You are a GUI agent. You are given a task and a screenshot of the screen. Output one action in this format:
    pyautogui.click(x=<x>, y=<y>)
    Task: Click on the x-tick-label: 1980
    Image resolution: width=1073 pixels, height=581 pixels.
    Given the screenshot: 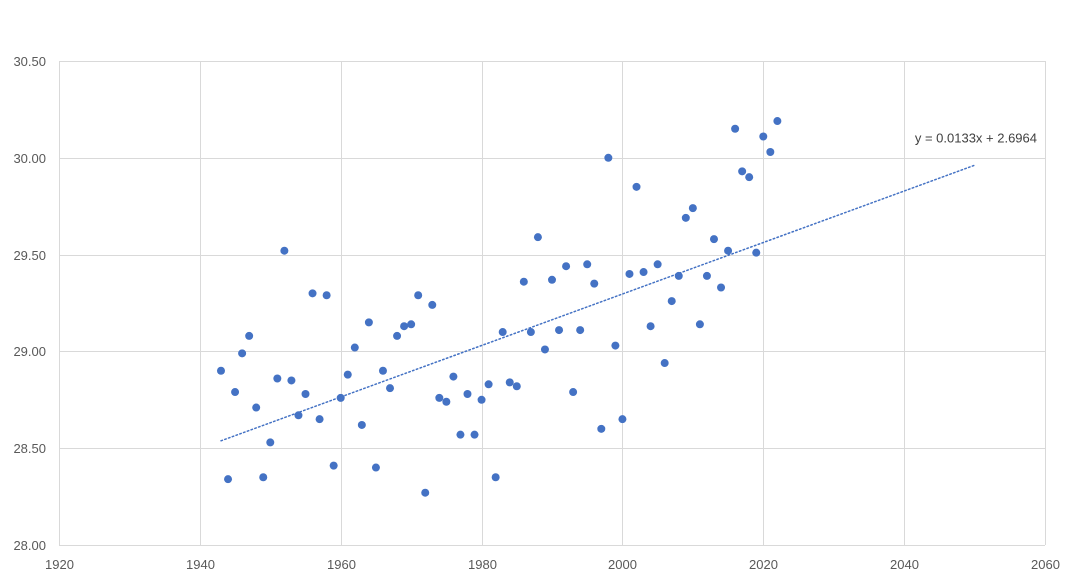 What is the action you would take?
    pyautogui.click(x=482, y=564)
    